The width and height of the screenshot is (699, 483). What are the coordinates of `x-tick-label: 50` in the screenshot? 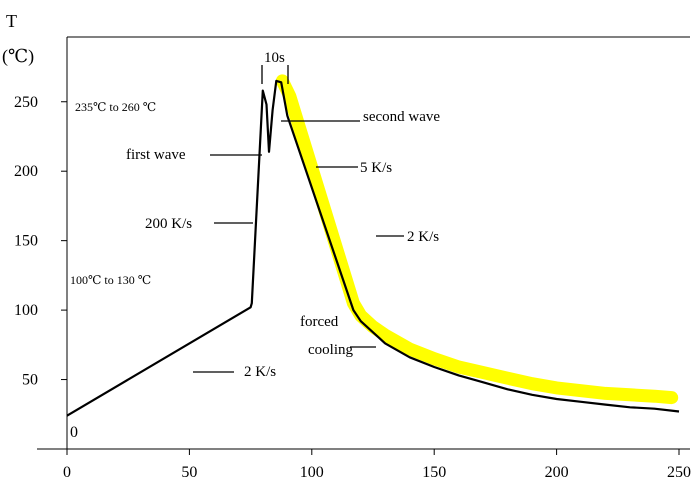 It's located at (189, 472).